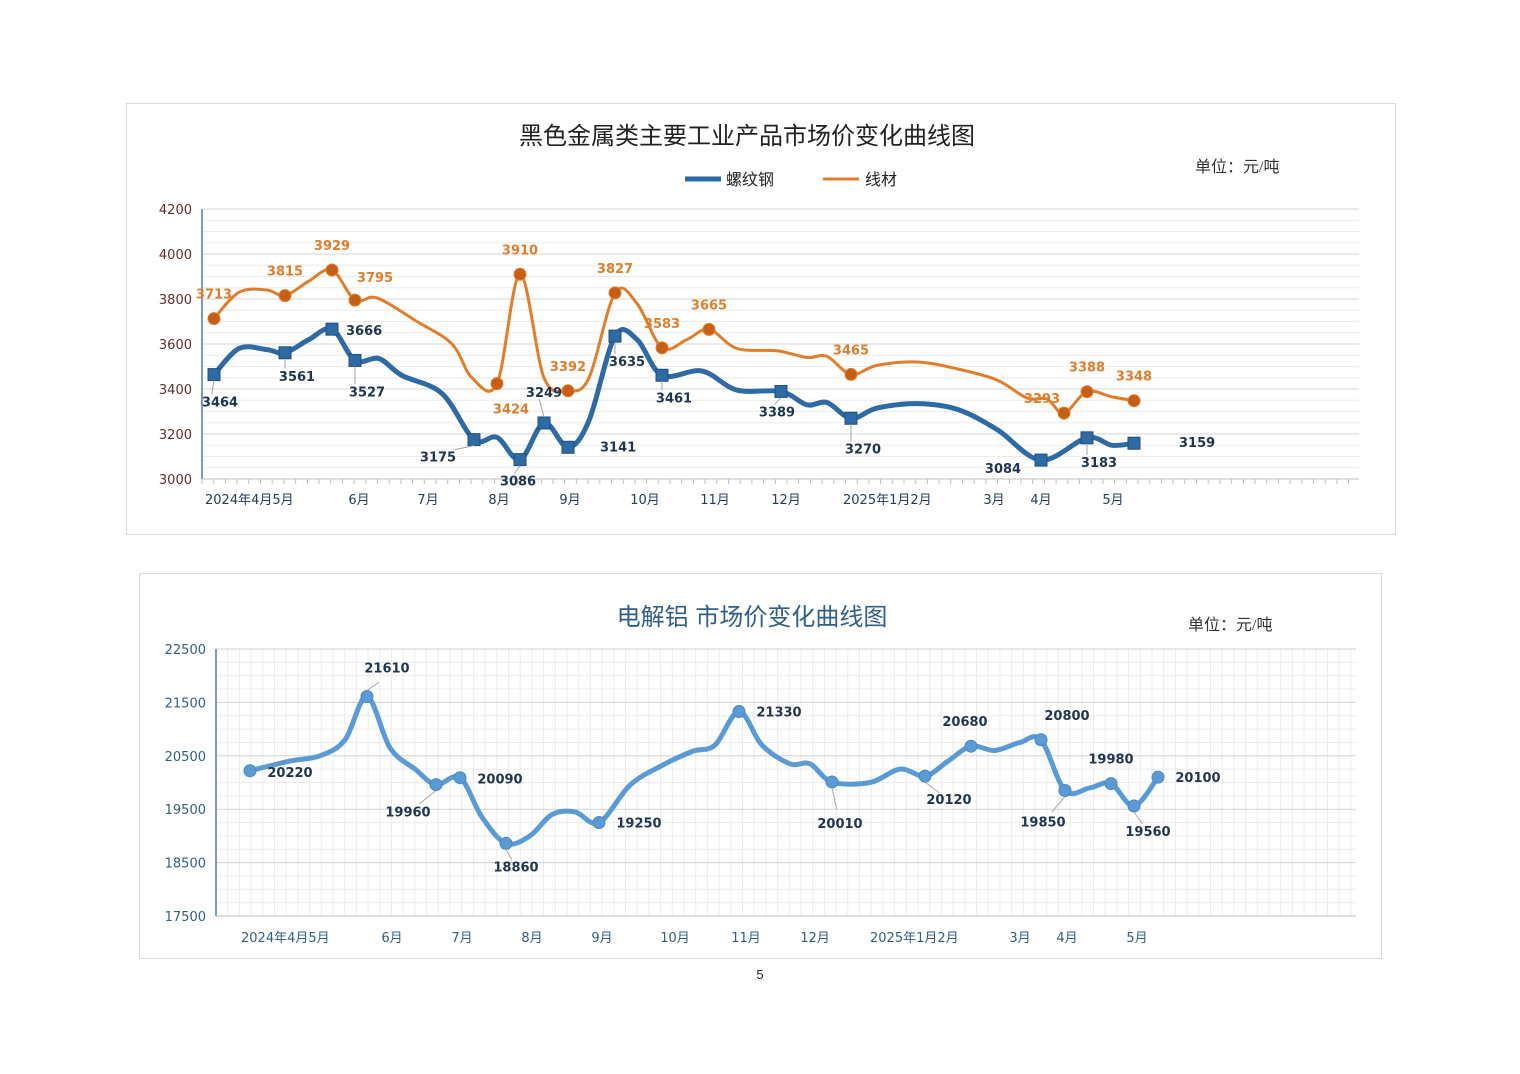 Image resolution: width=1520 pixels, height=1074 pixels. What do you see at coordinates (851, 350) in the screenshot?
I see `data-label-wire: 3465` at bounding box center [851, 350].